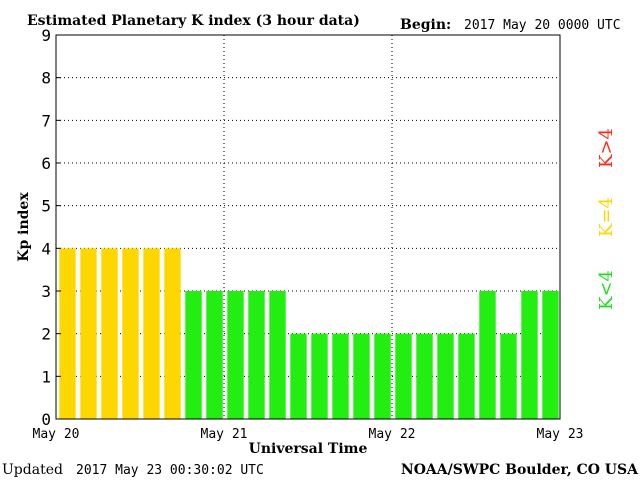  I want to click on x-tick-label: May 22, so click(392, 434).